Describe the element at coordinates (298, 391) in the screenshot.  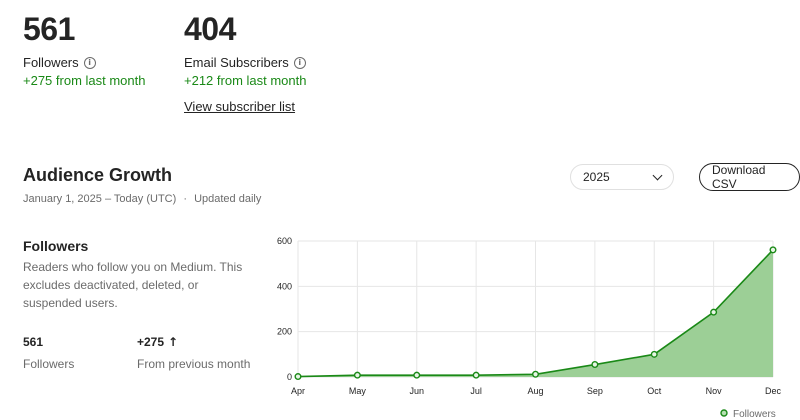
I see `x-tick-label: Apr` at that location.